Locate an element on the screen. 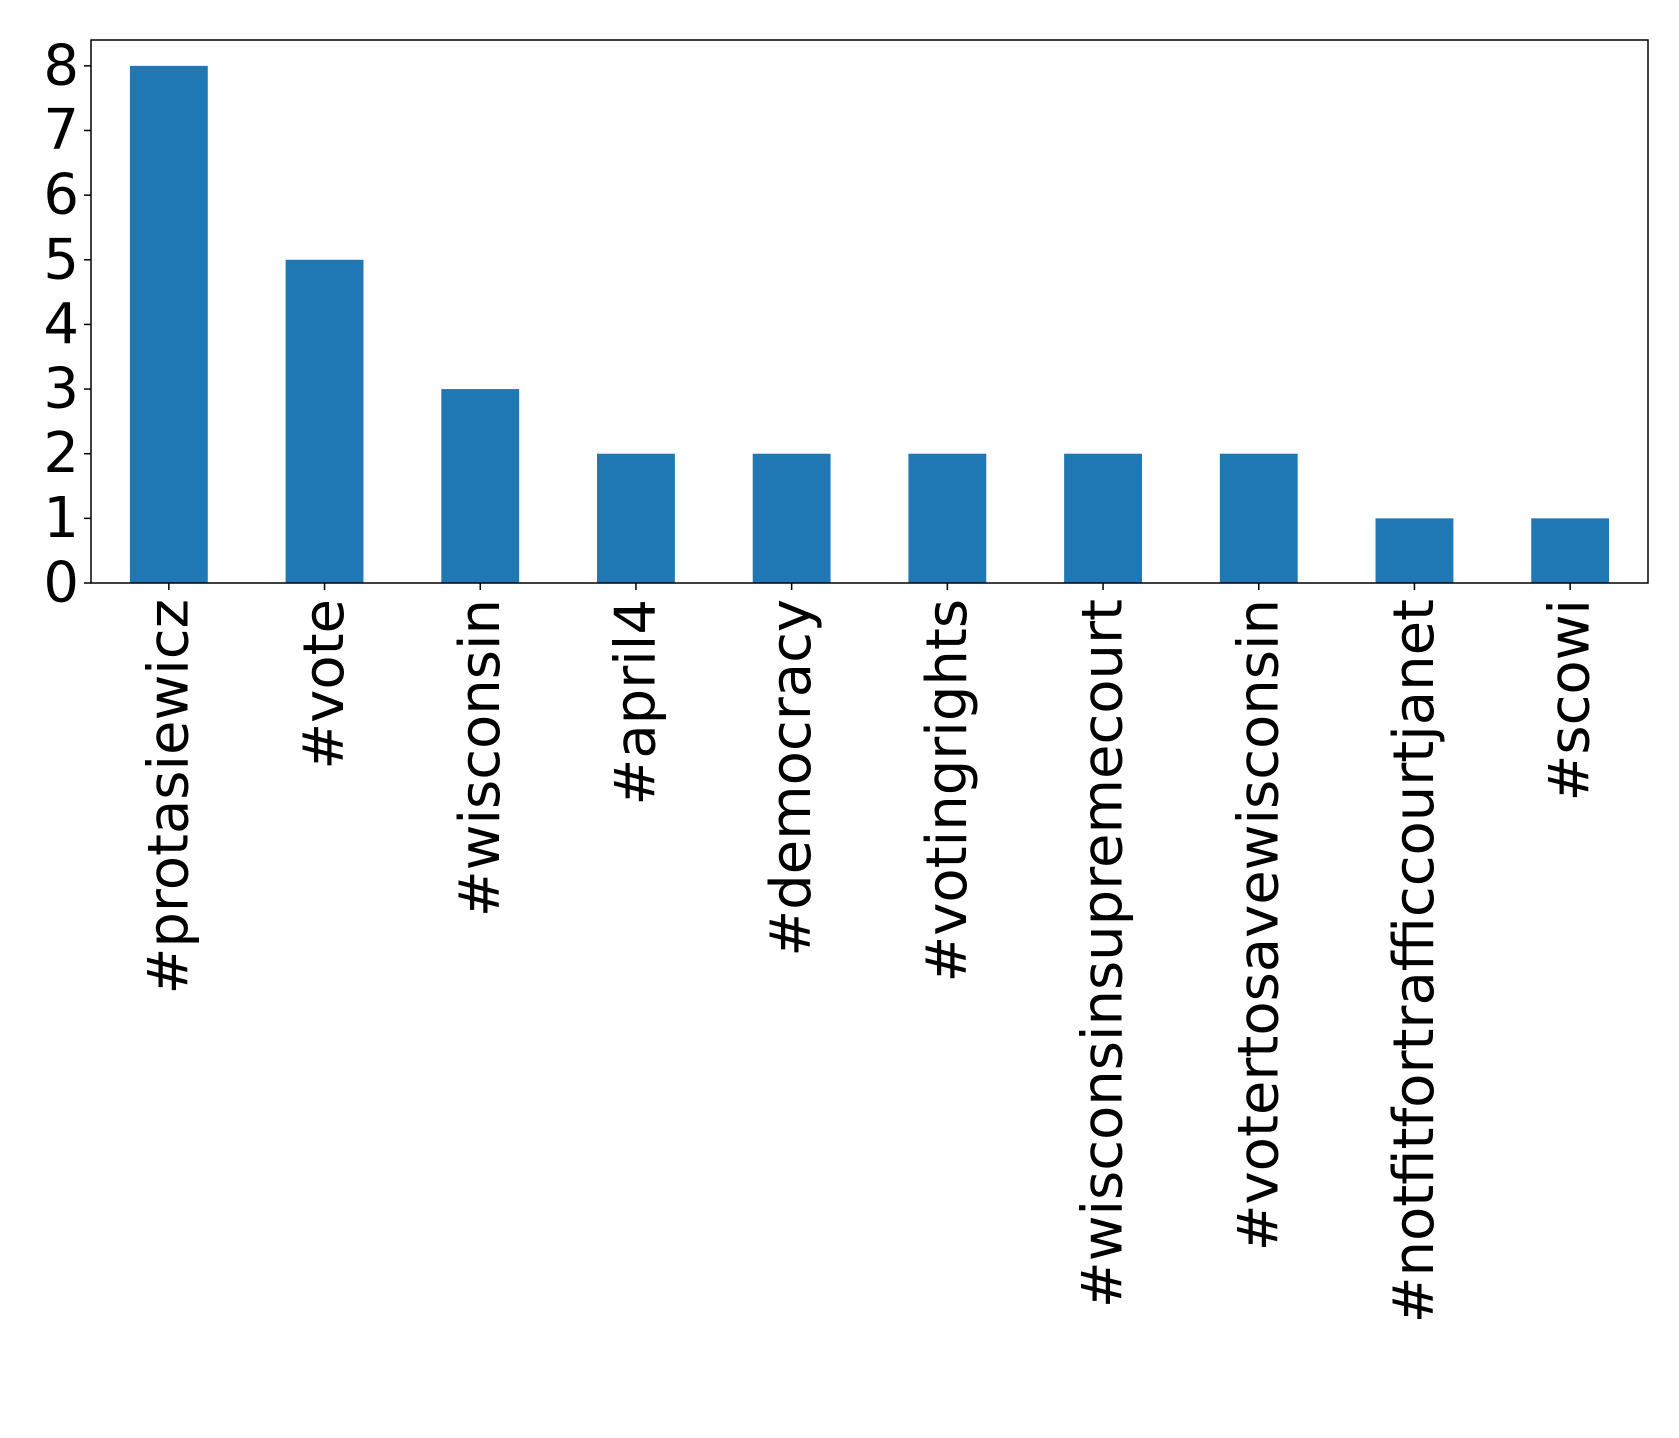  y-tick-label: 7 is located at coordinates (61, 130).